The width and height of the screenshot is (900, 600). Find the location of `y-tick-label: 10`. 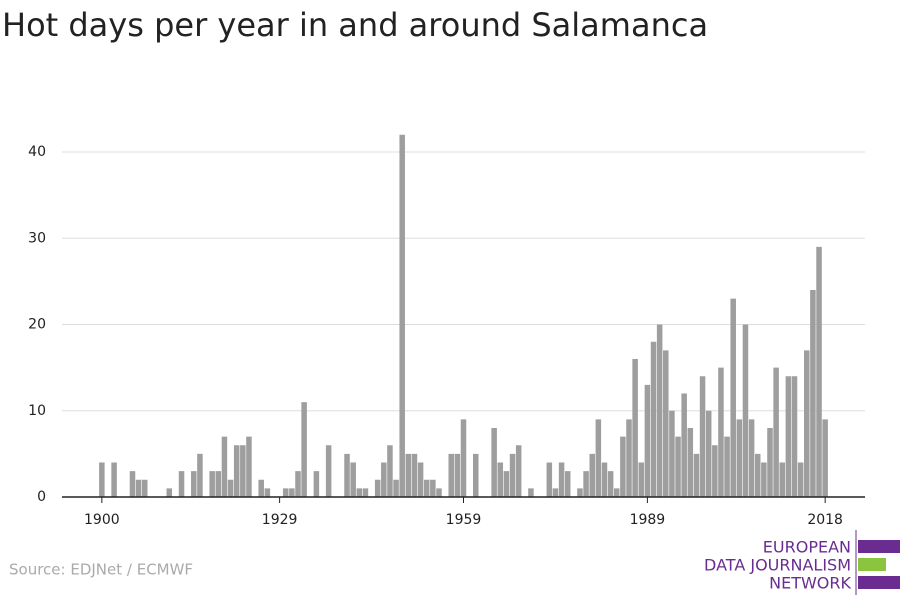

y-tick-label: 10 is located at coordinates (37, 411).